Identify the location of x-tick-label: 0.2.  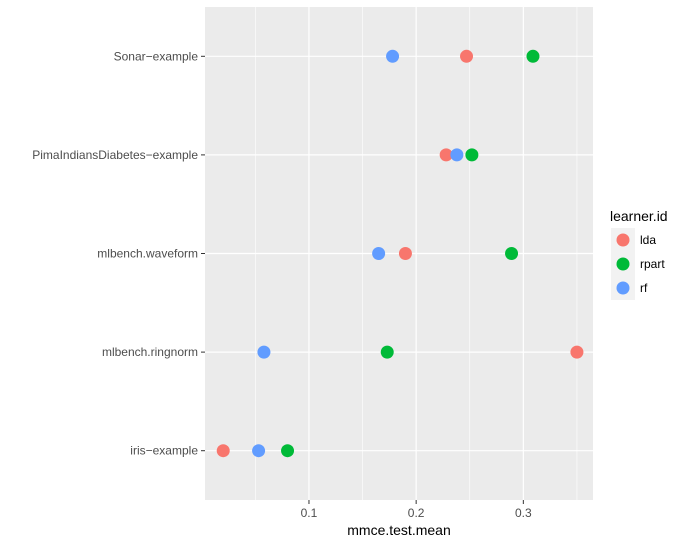
(416, 513).